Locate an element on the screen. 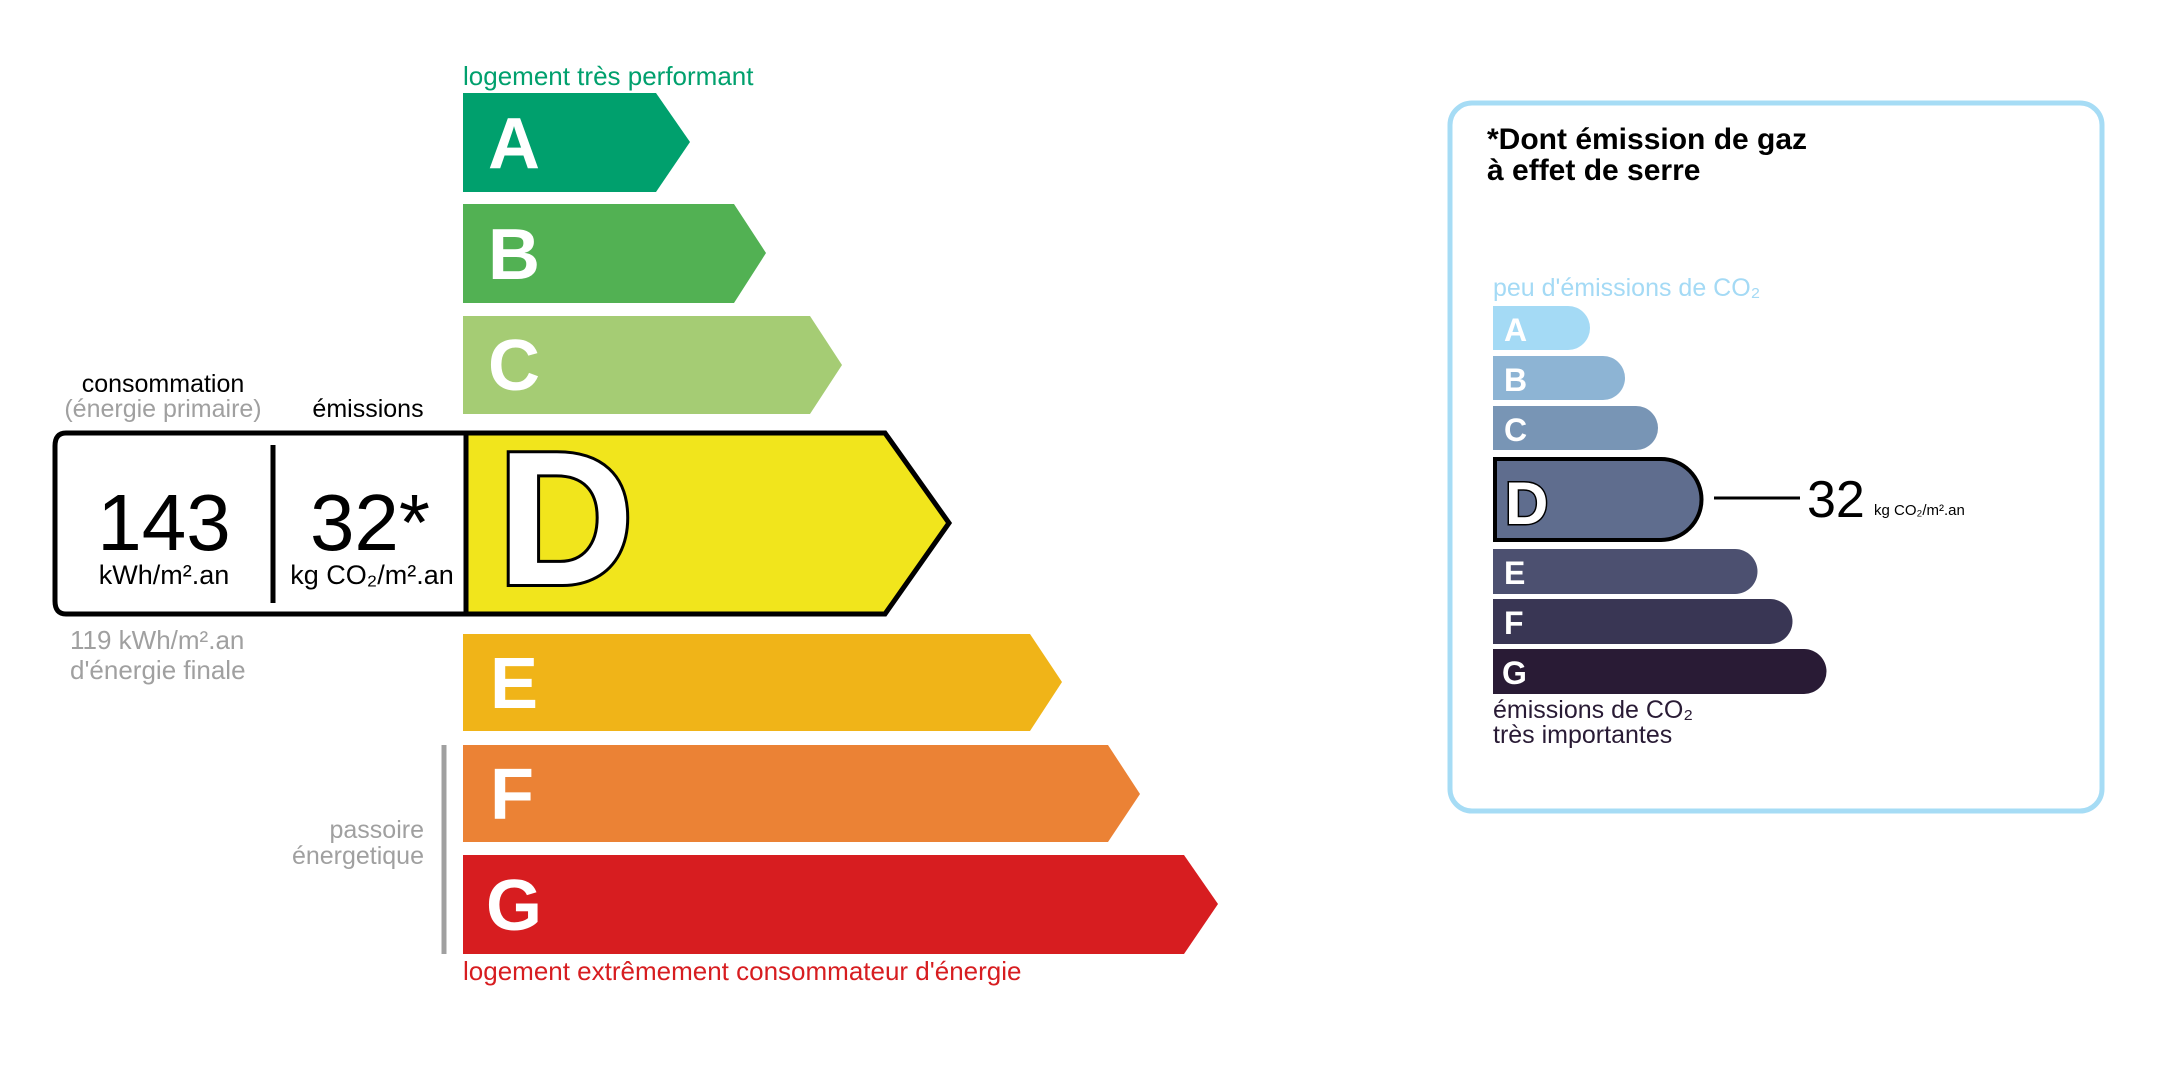  top-caption: logement très performant is located at coordinates (608, 76).